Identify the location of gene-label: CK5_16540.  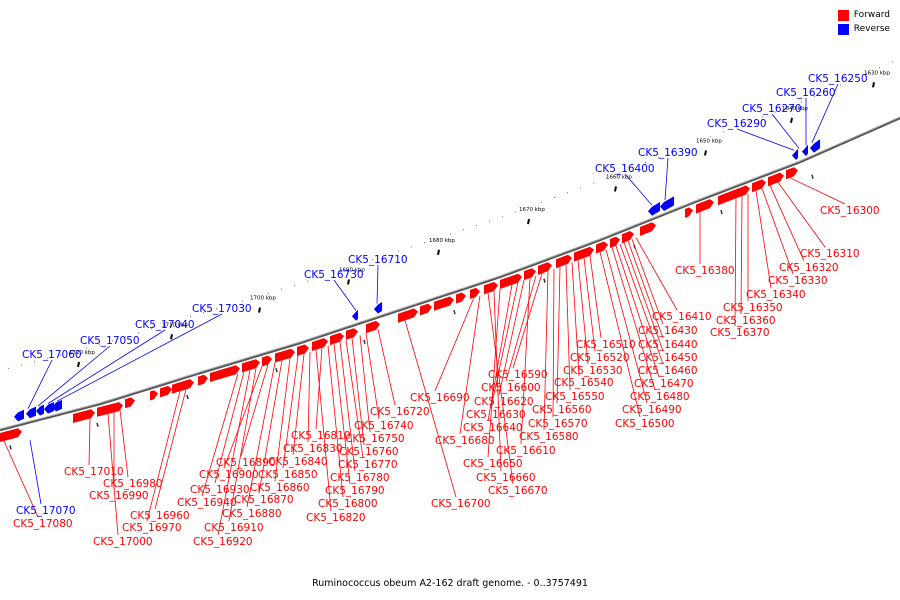
(584, 383).